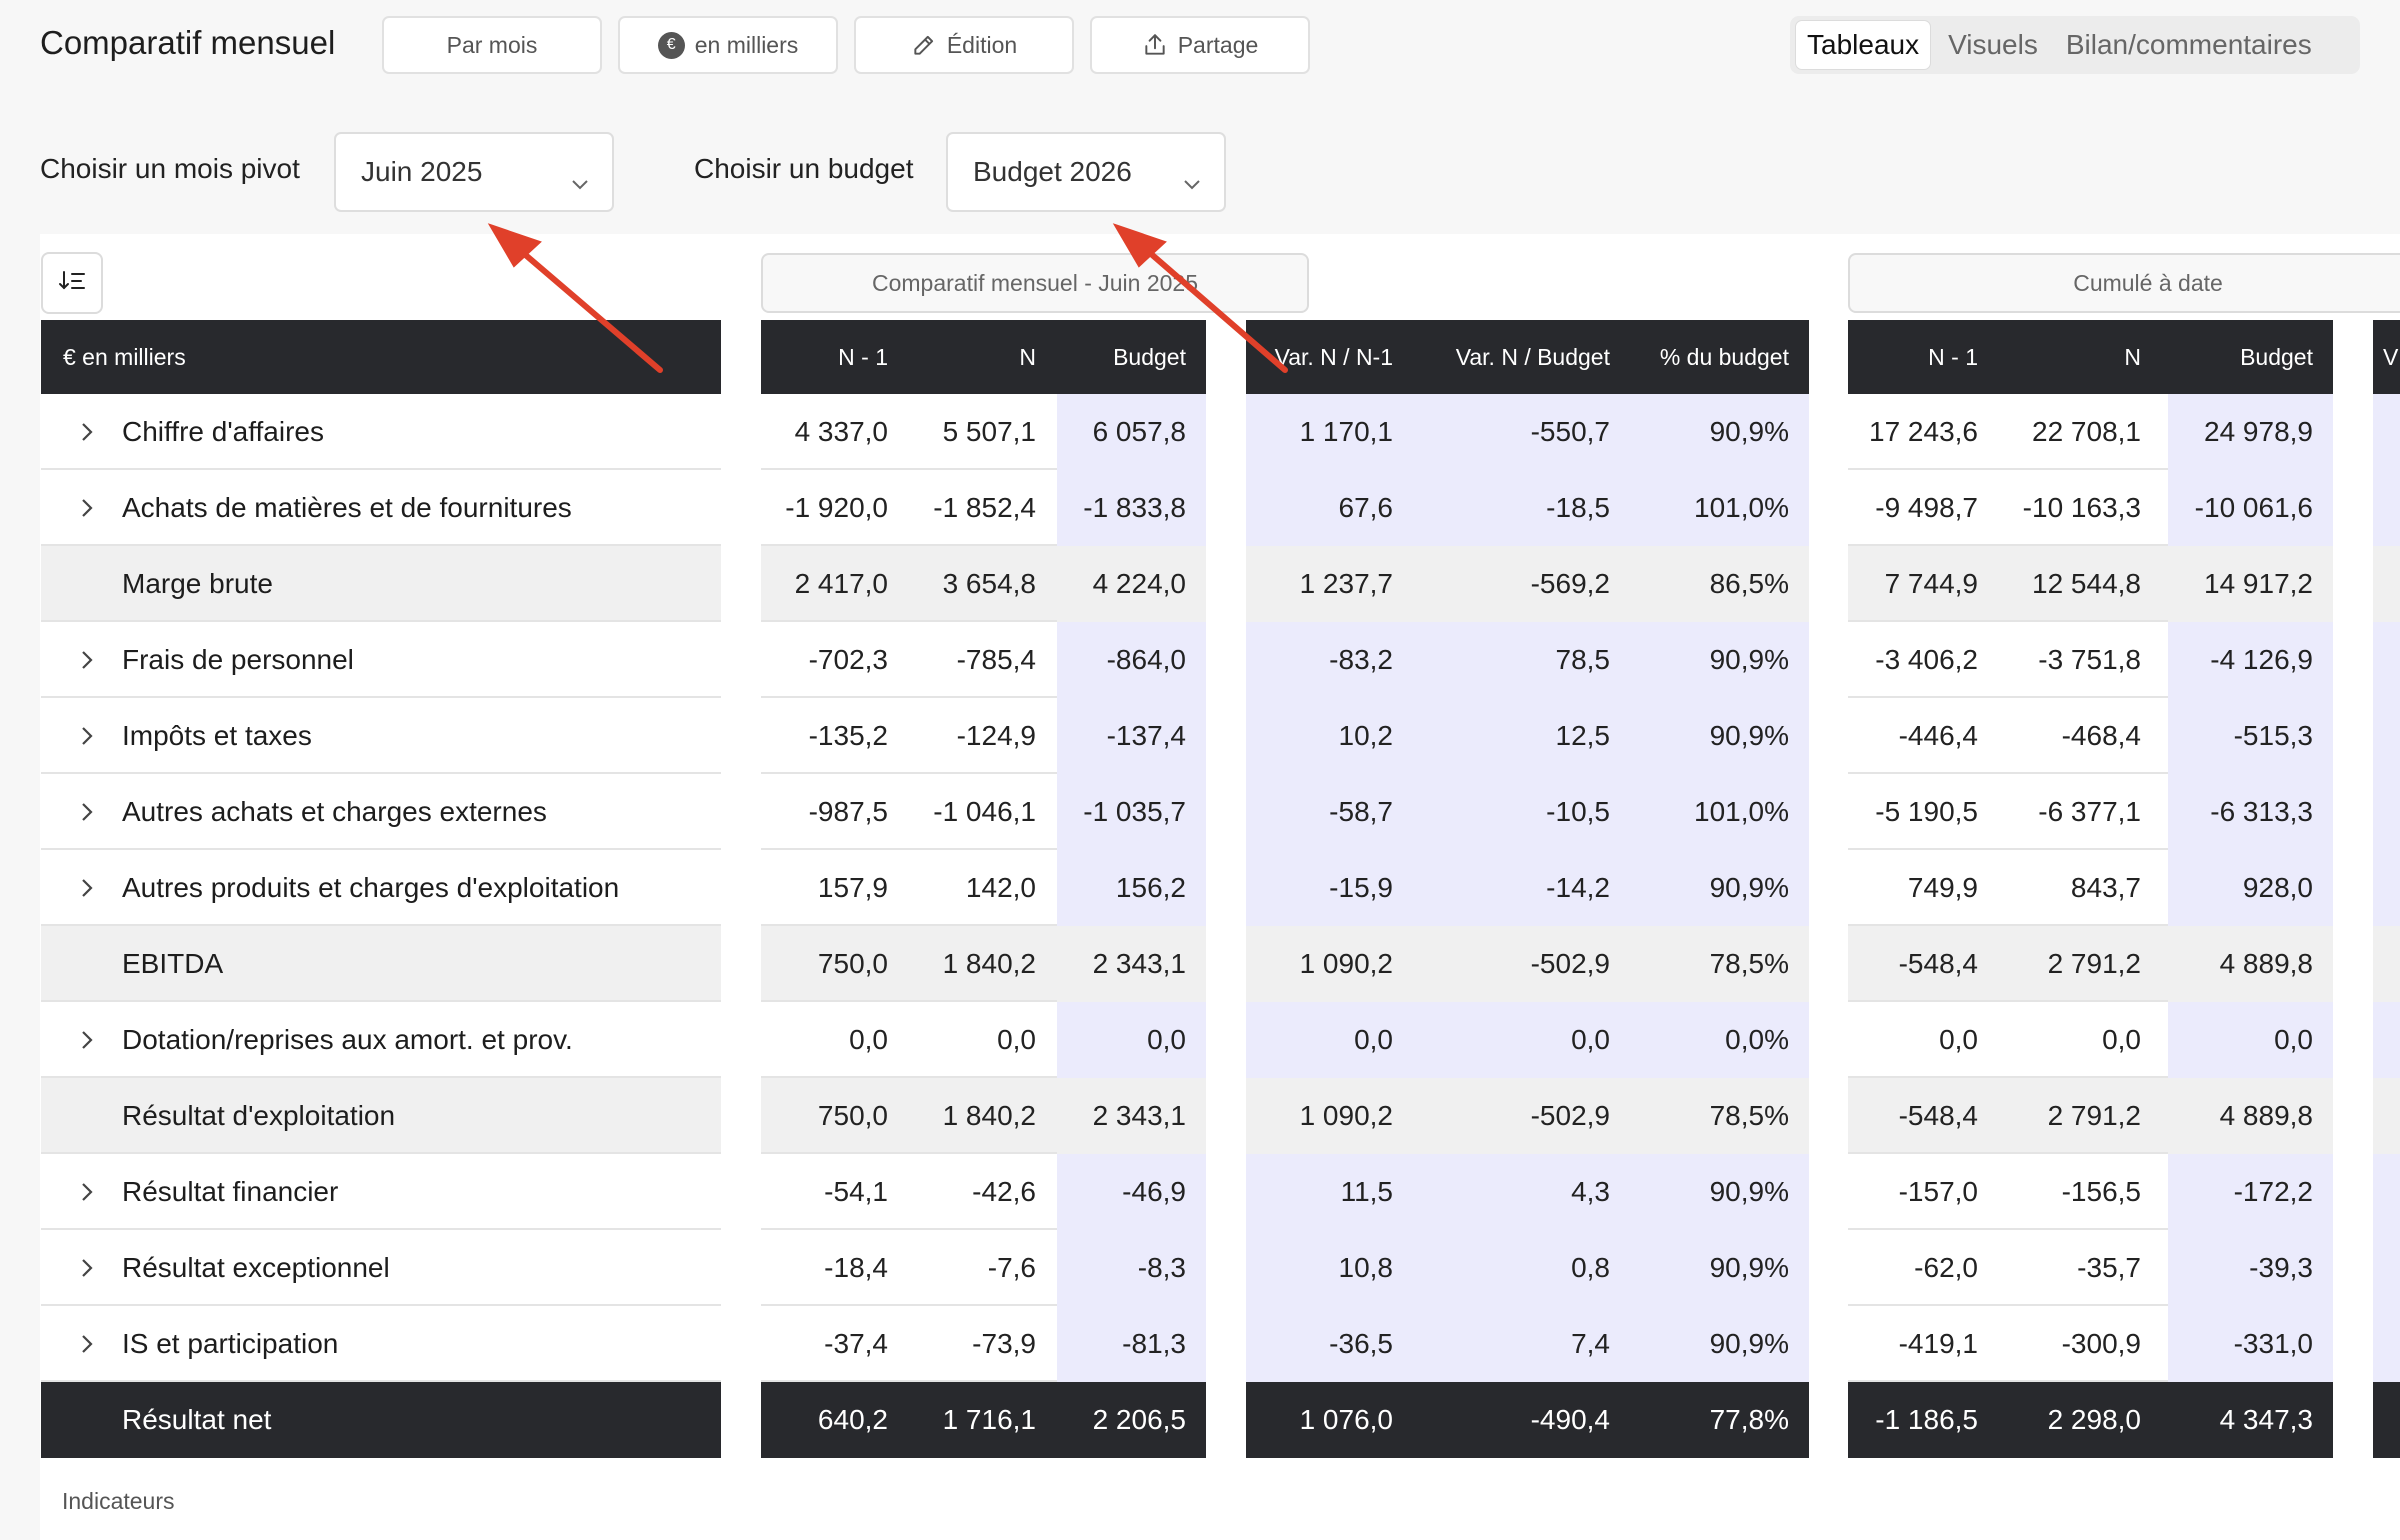 Image resolution: width=2400 pixels, height=1540 pixels. What do you see at coordinates (728, 45) in the screenshot?
I see `unit-toggle-button: € en milliers` at bounding box center [728, 45].